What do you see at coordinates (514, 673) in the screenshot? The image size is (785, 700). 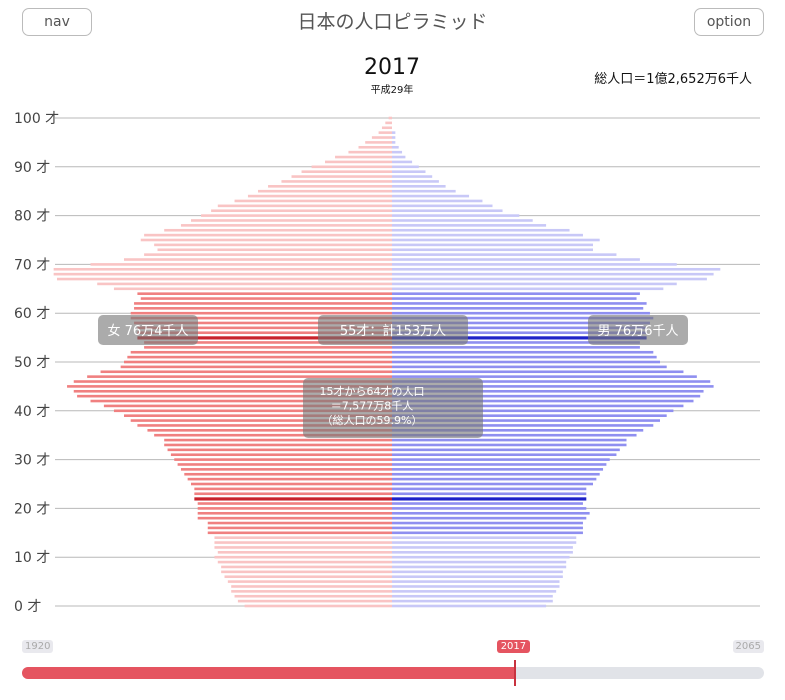 I see `slider-handle` at bounding box center [514, 673].